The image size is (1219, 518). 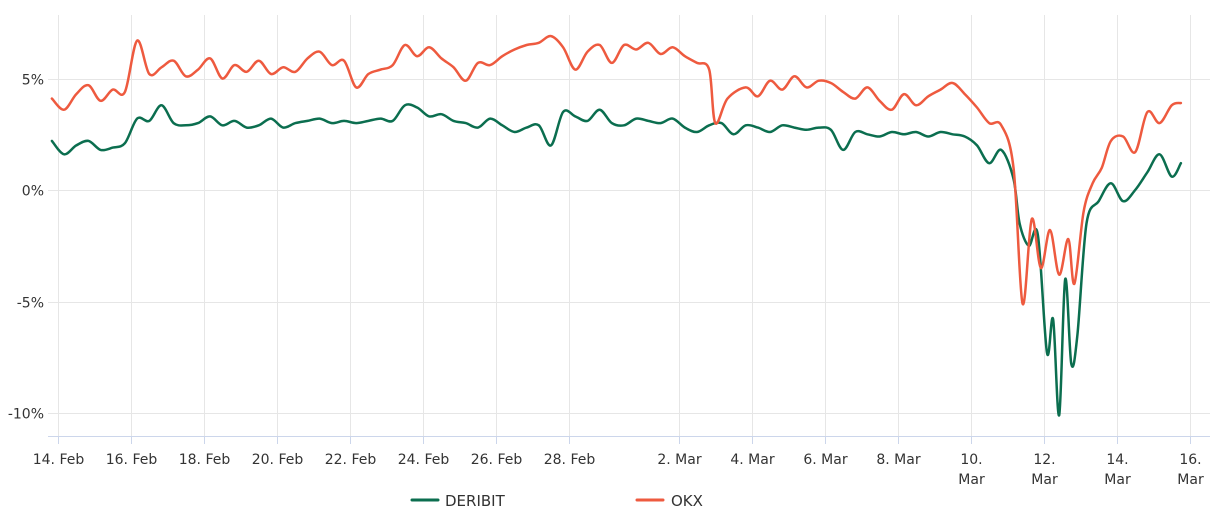 I want to click on x-tick-label: 26. Feb, so click(x=497, y=460).